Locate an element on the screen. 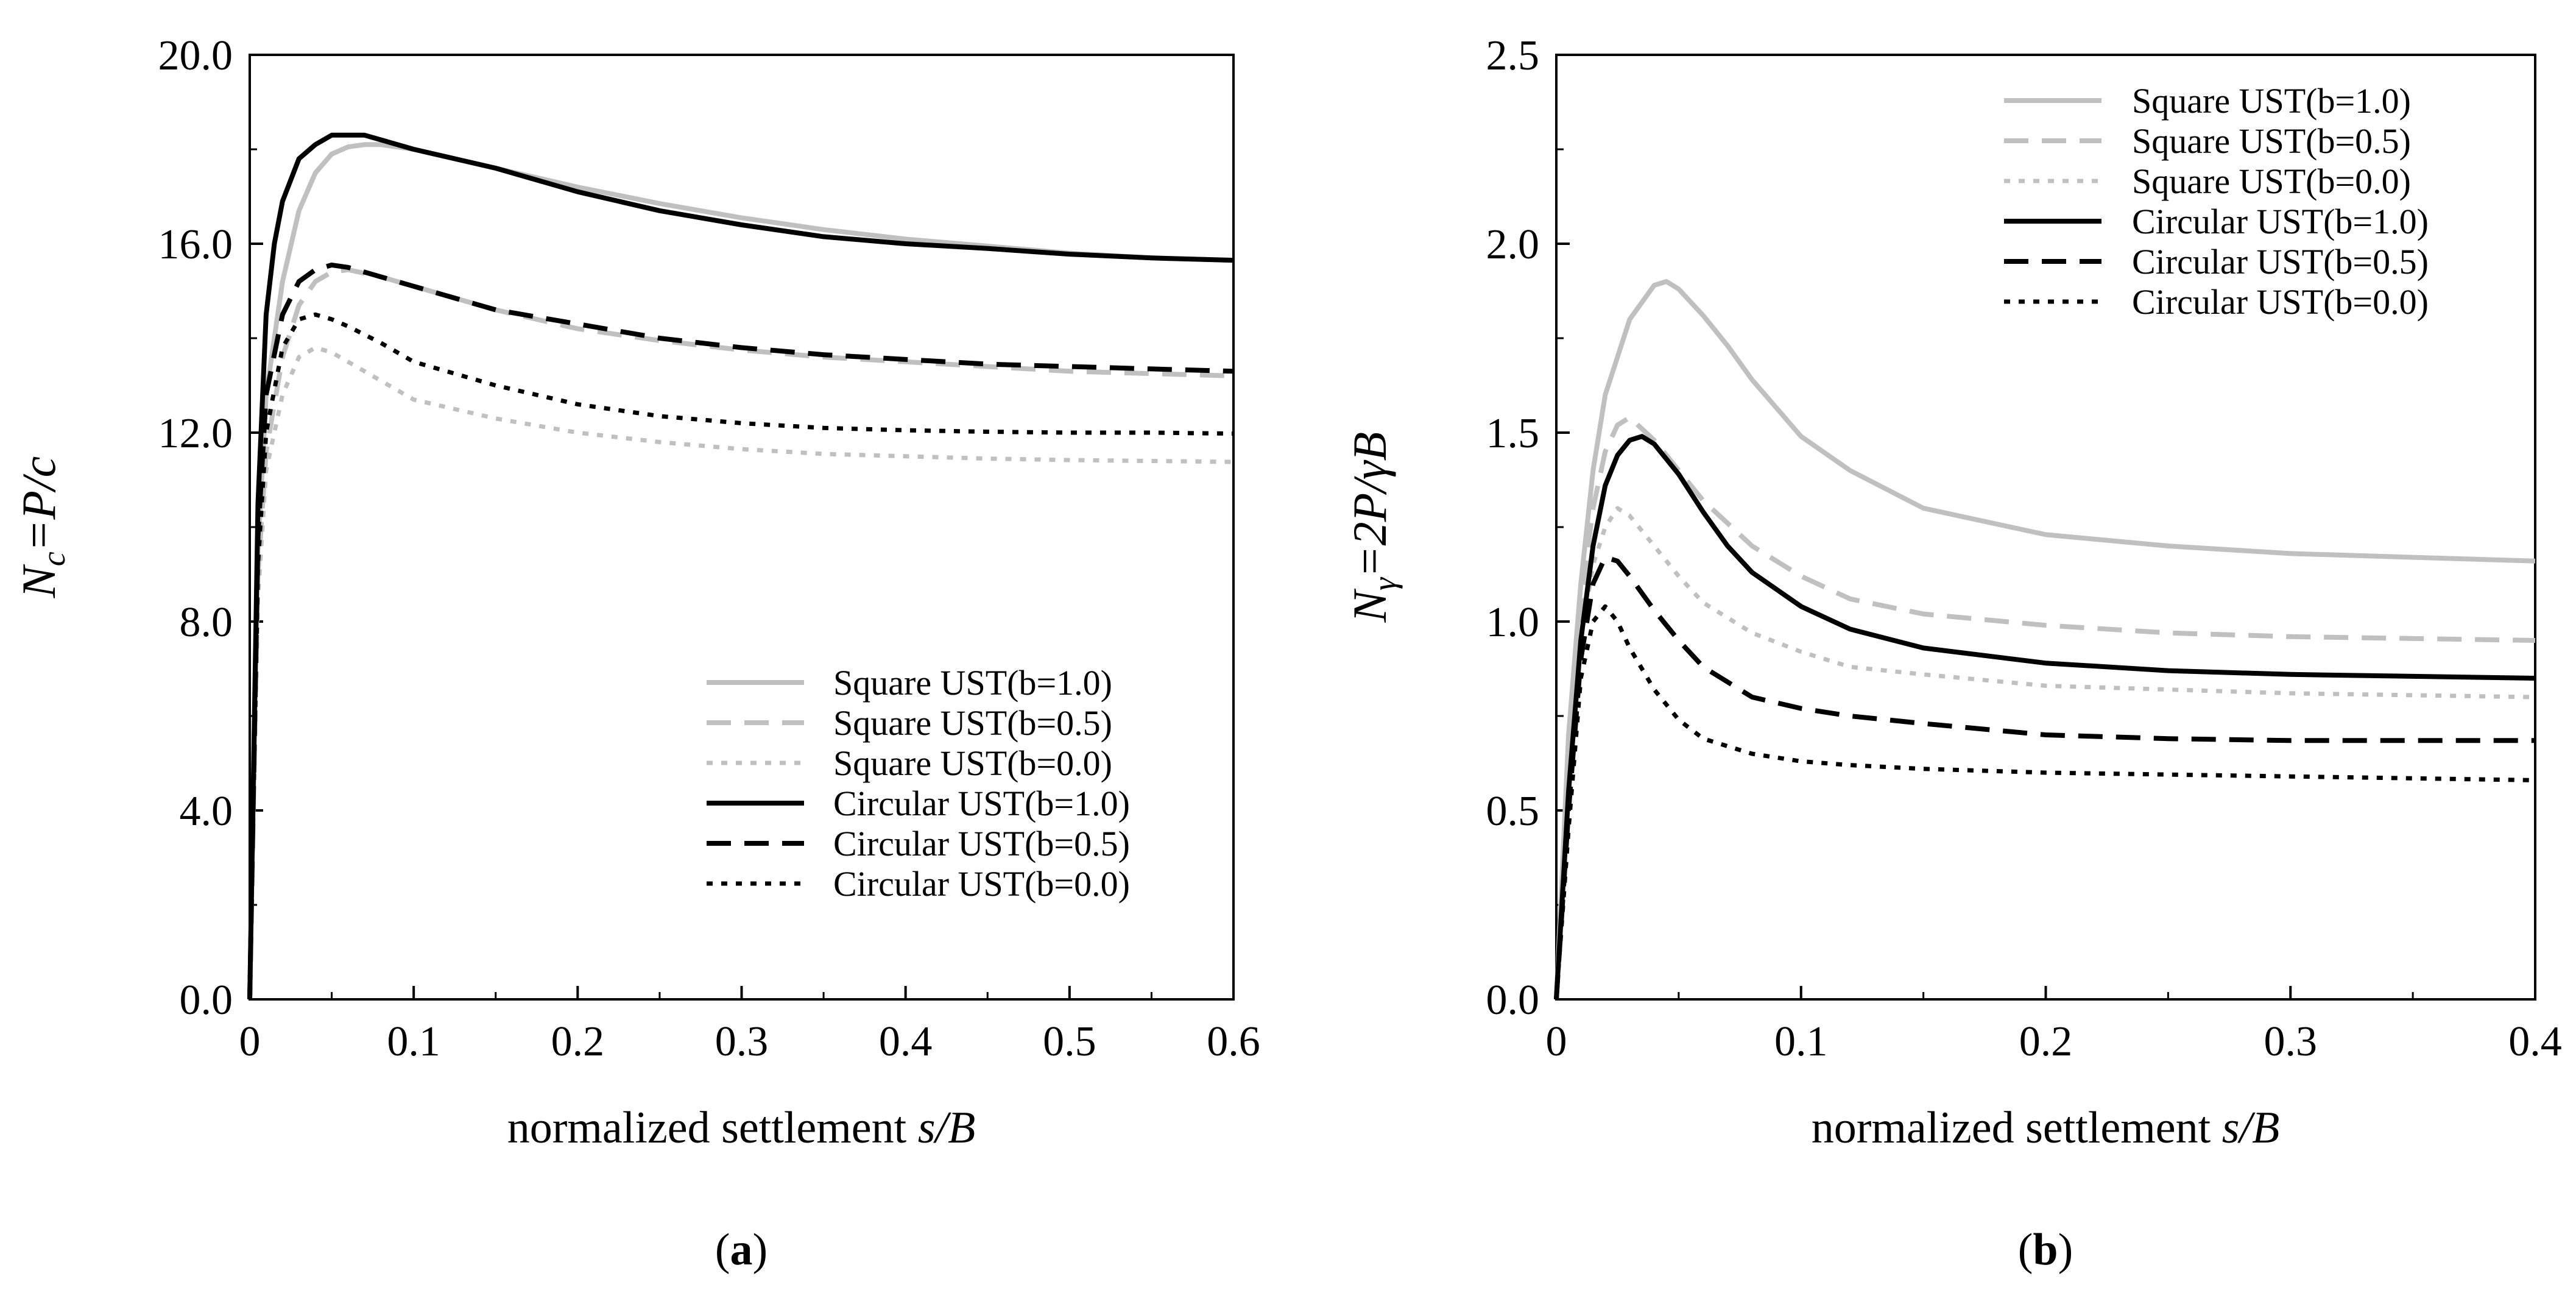 This screenshot has width=2576, height=1290. panel-b-legend-label-4: Circular UST(b=0.5) is located at coordinates (2280, 262).